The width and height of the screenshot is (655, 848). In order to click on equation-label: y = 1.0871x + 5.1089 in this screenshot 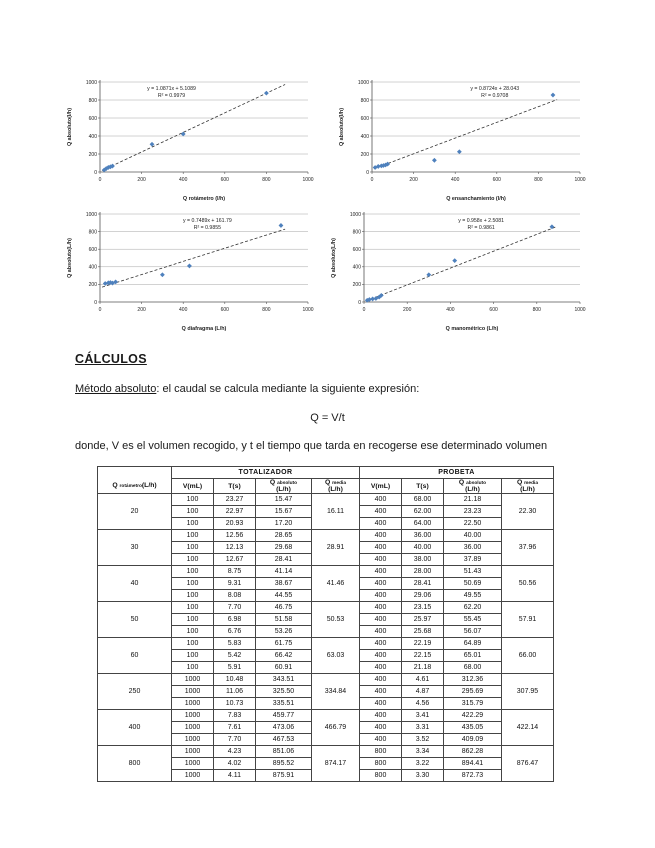, I will do `click(171, 89)`.